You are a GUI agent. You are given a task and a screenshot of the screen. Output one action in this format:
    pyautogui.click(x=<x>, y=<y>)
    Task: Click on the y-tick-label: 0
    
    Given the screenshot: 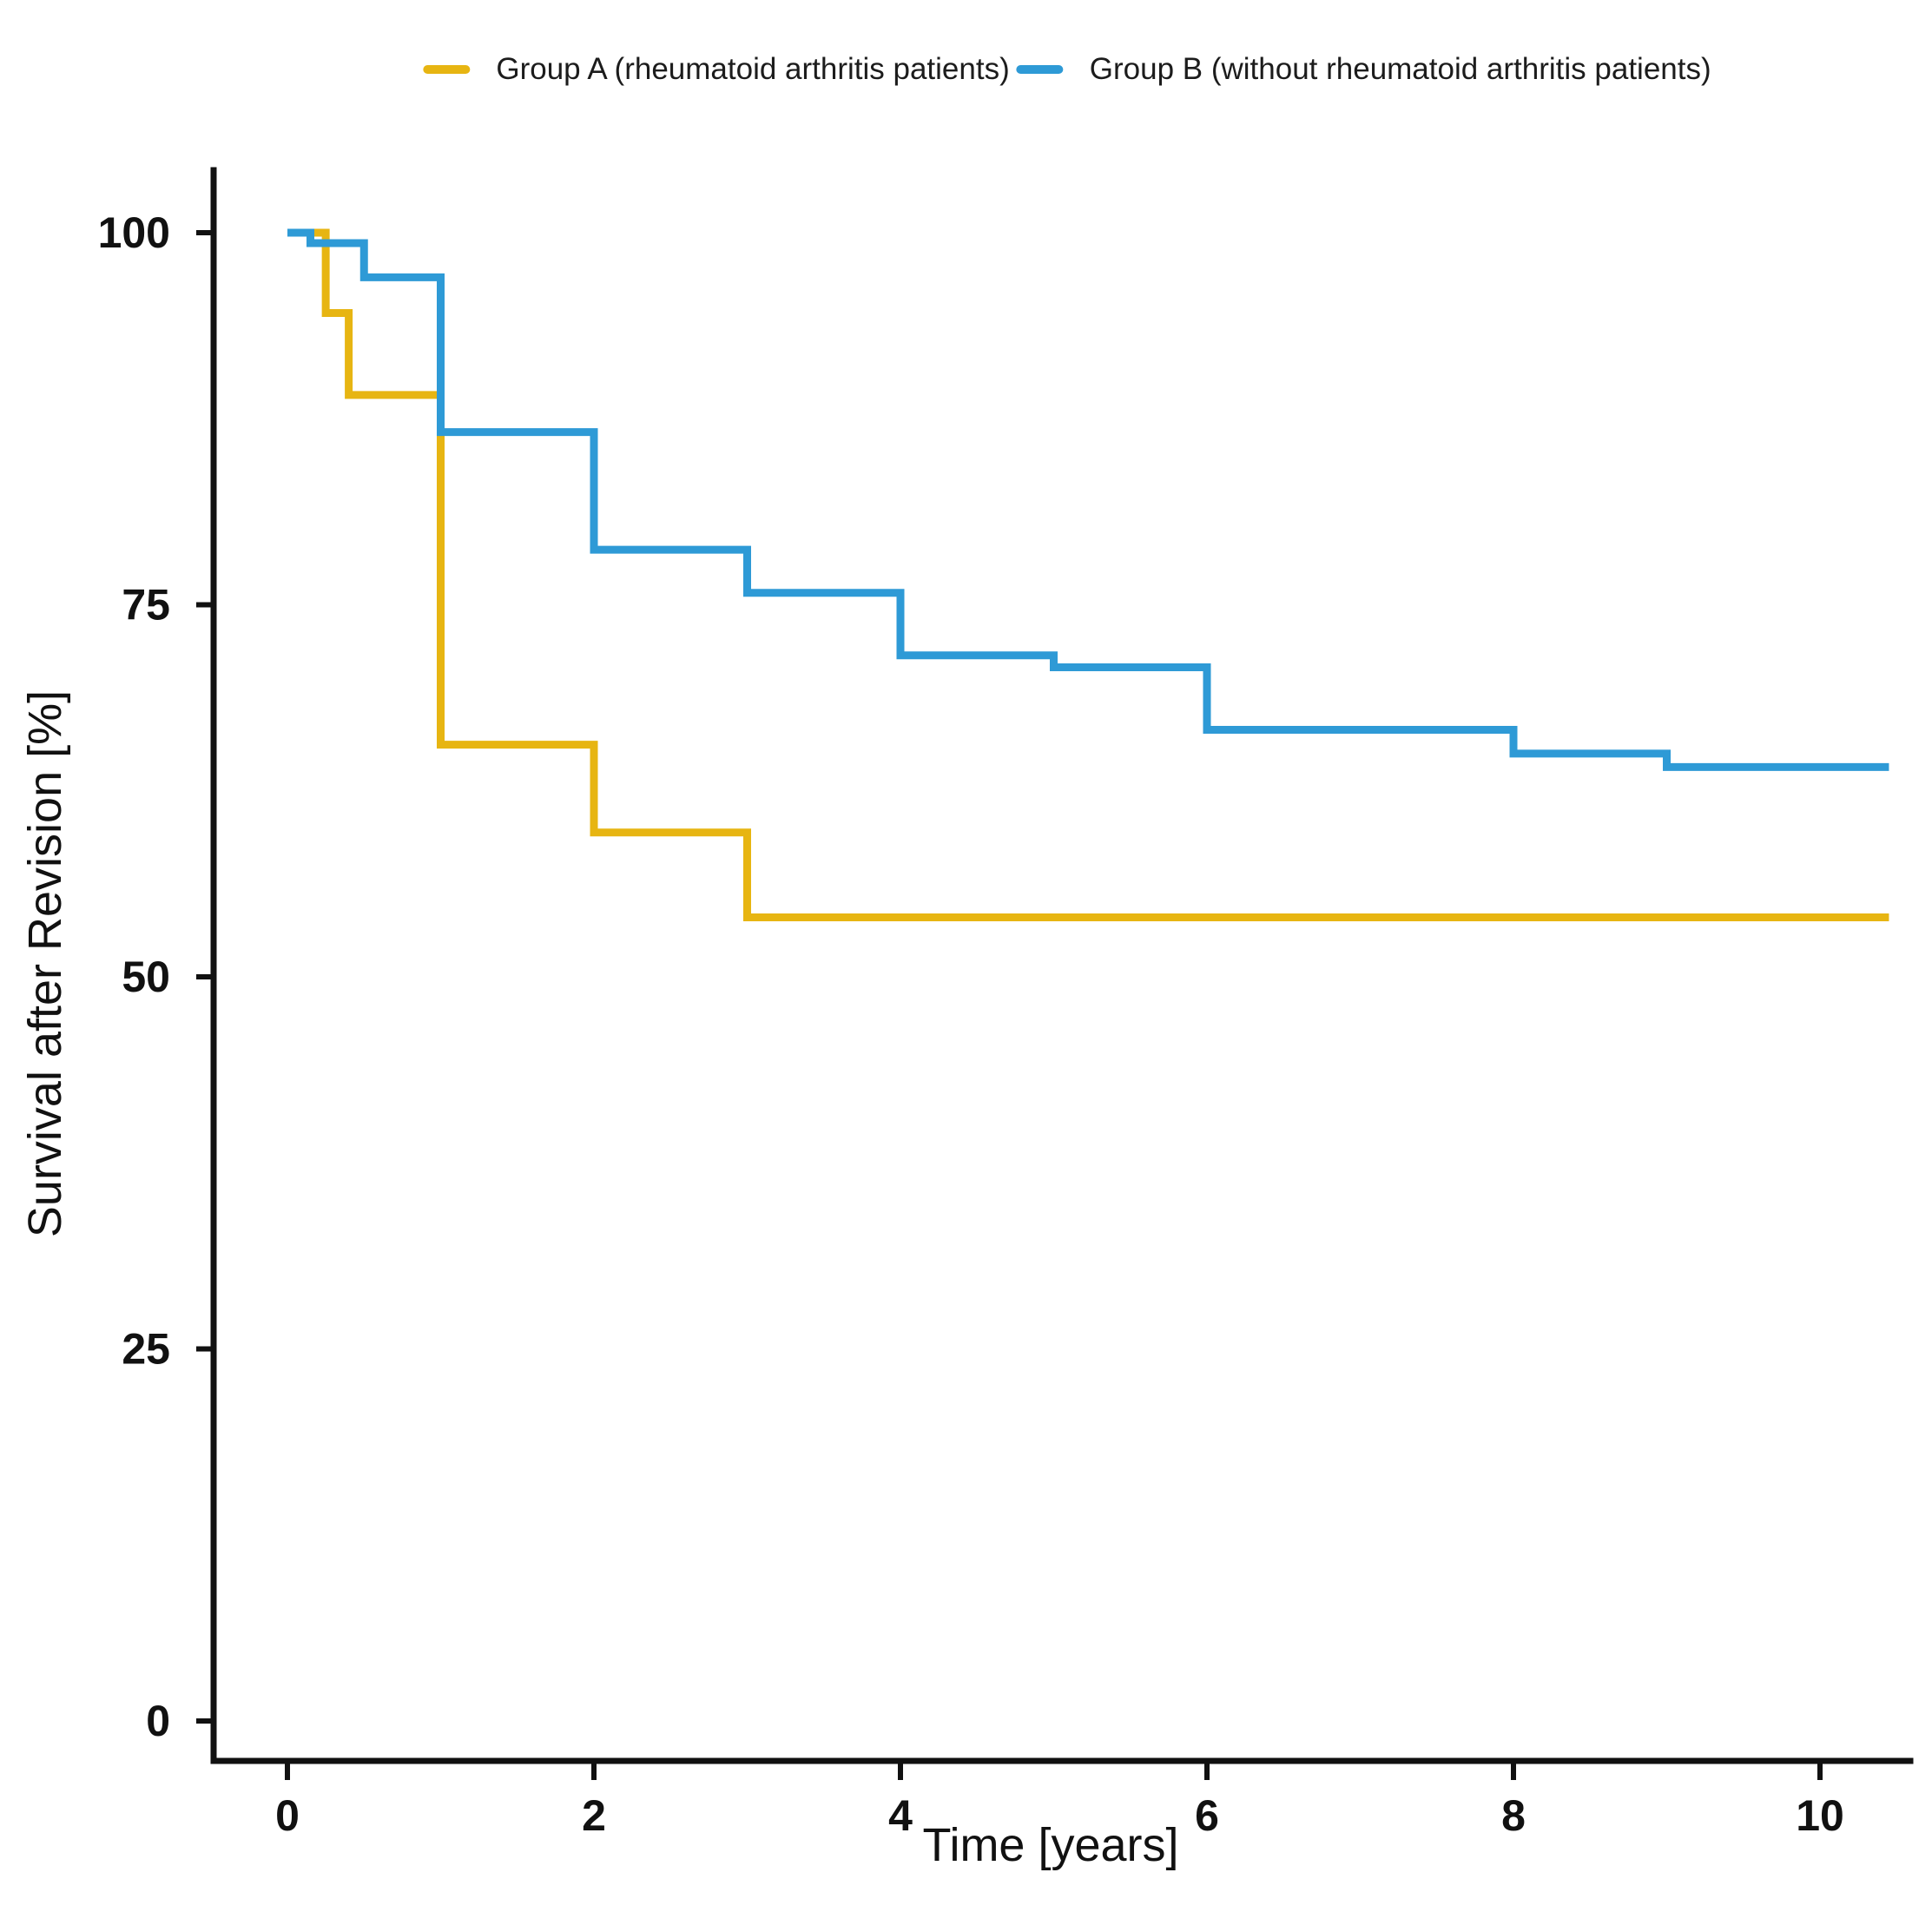 What is the action you would take?
    pyautogui.click(x=158, y=1721)
    